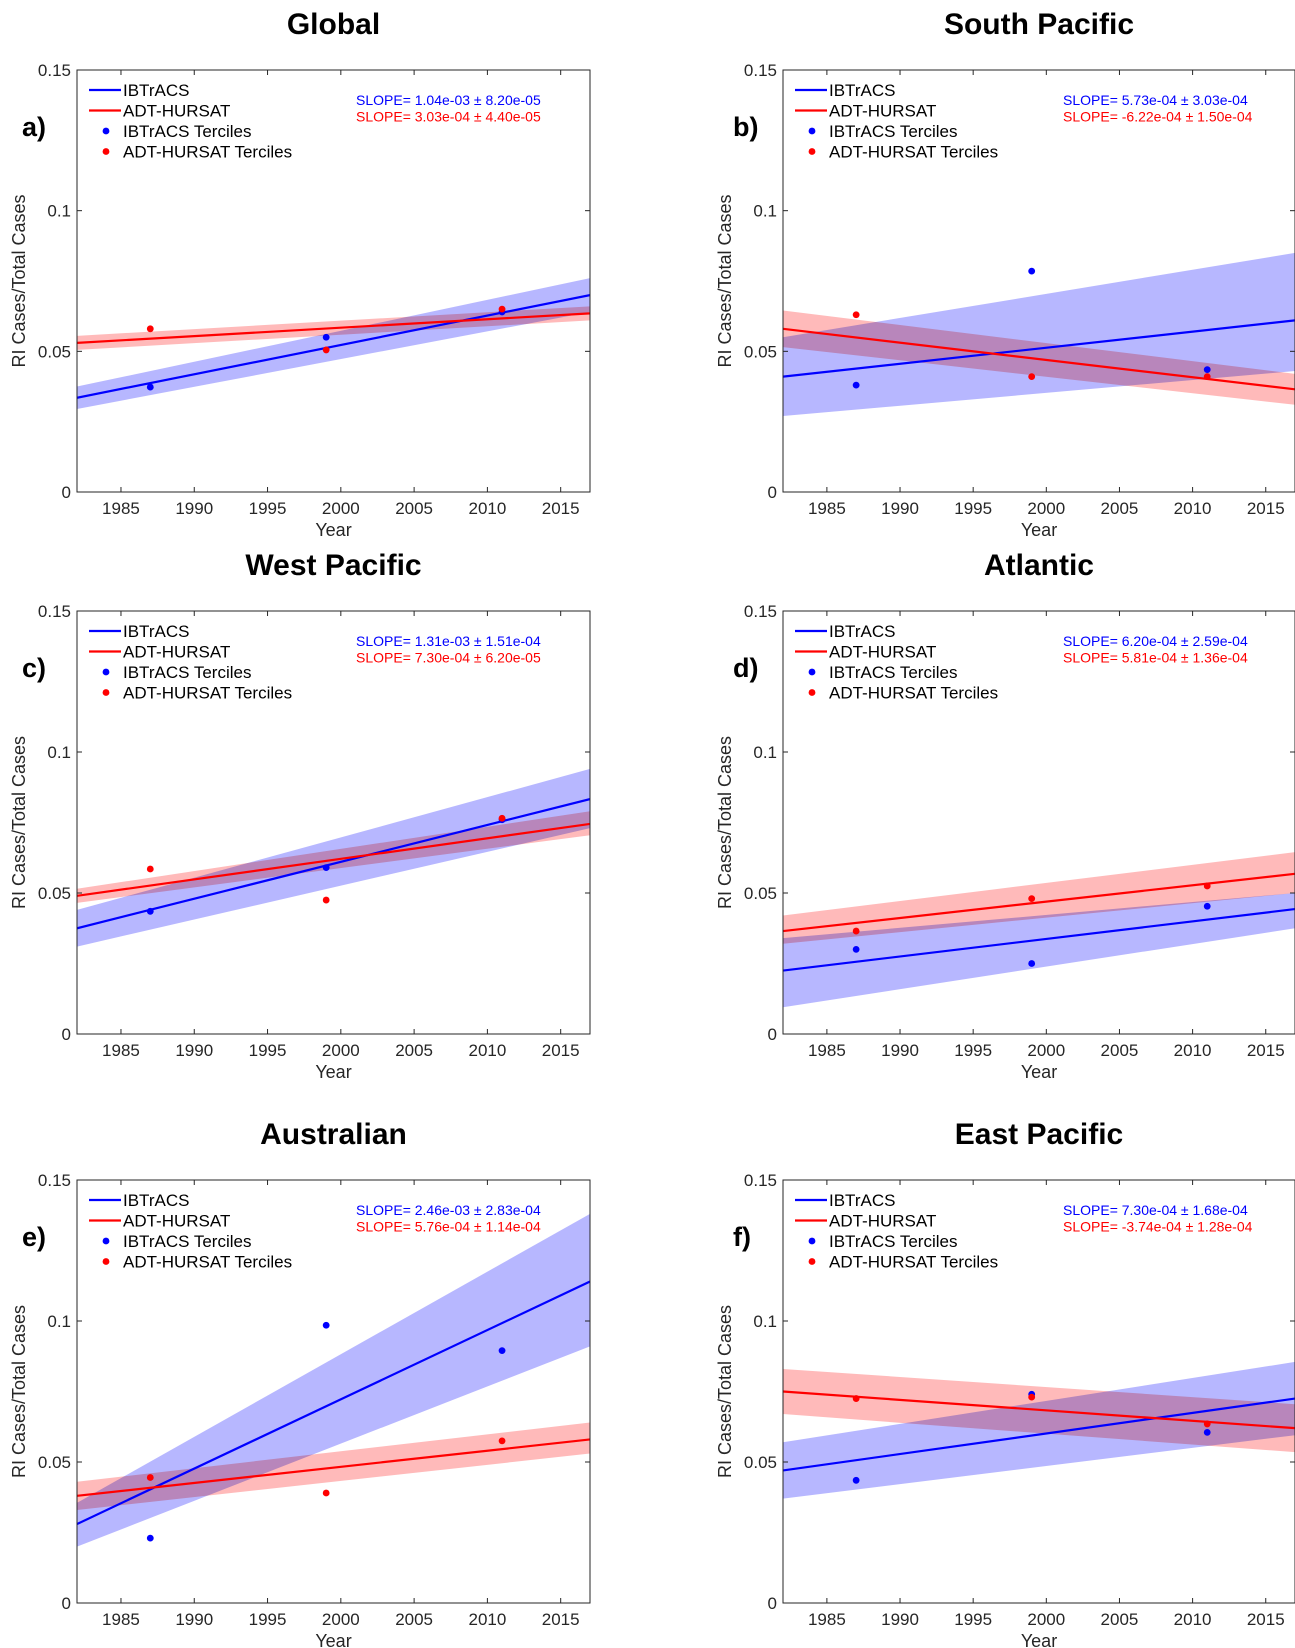  What do you see at coordinates (448, 641) in the screenshot?
I see `slope-annotation: SLOPE= 1.31e-03 ± 1.51e-04` at bounding box center [448, 641].